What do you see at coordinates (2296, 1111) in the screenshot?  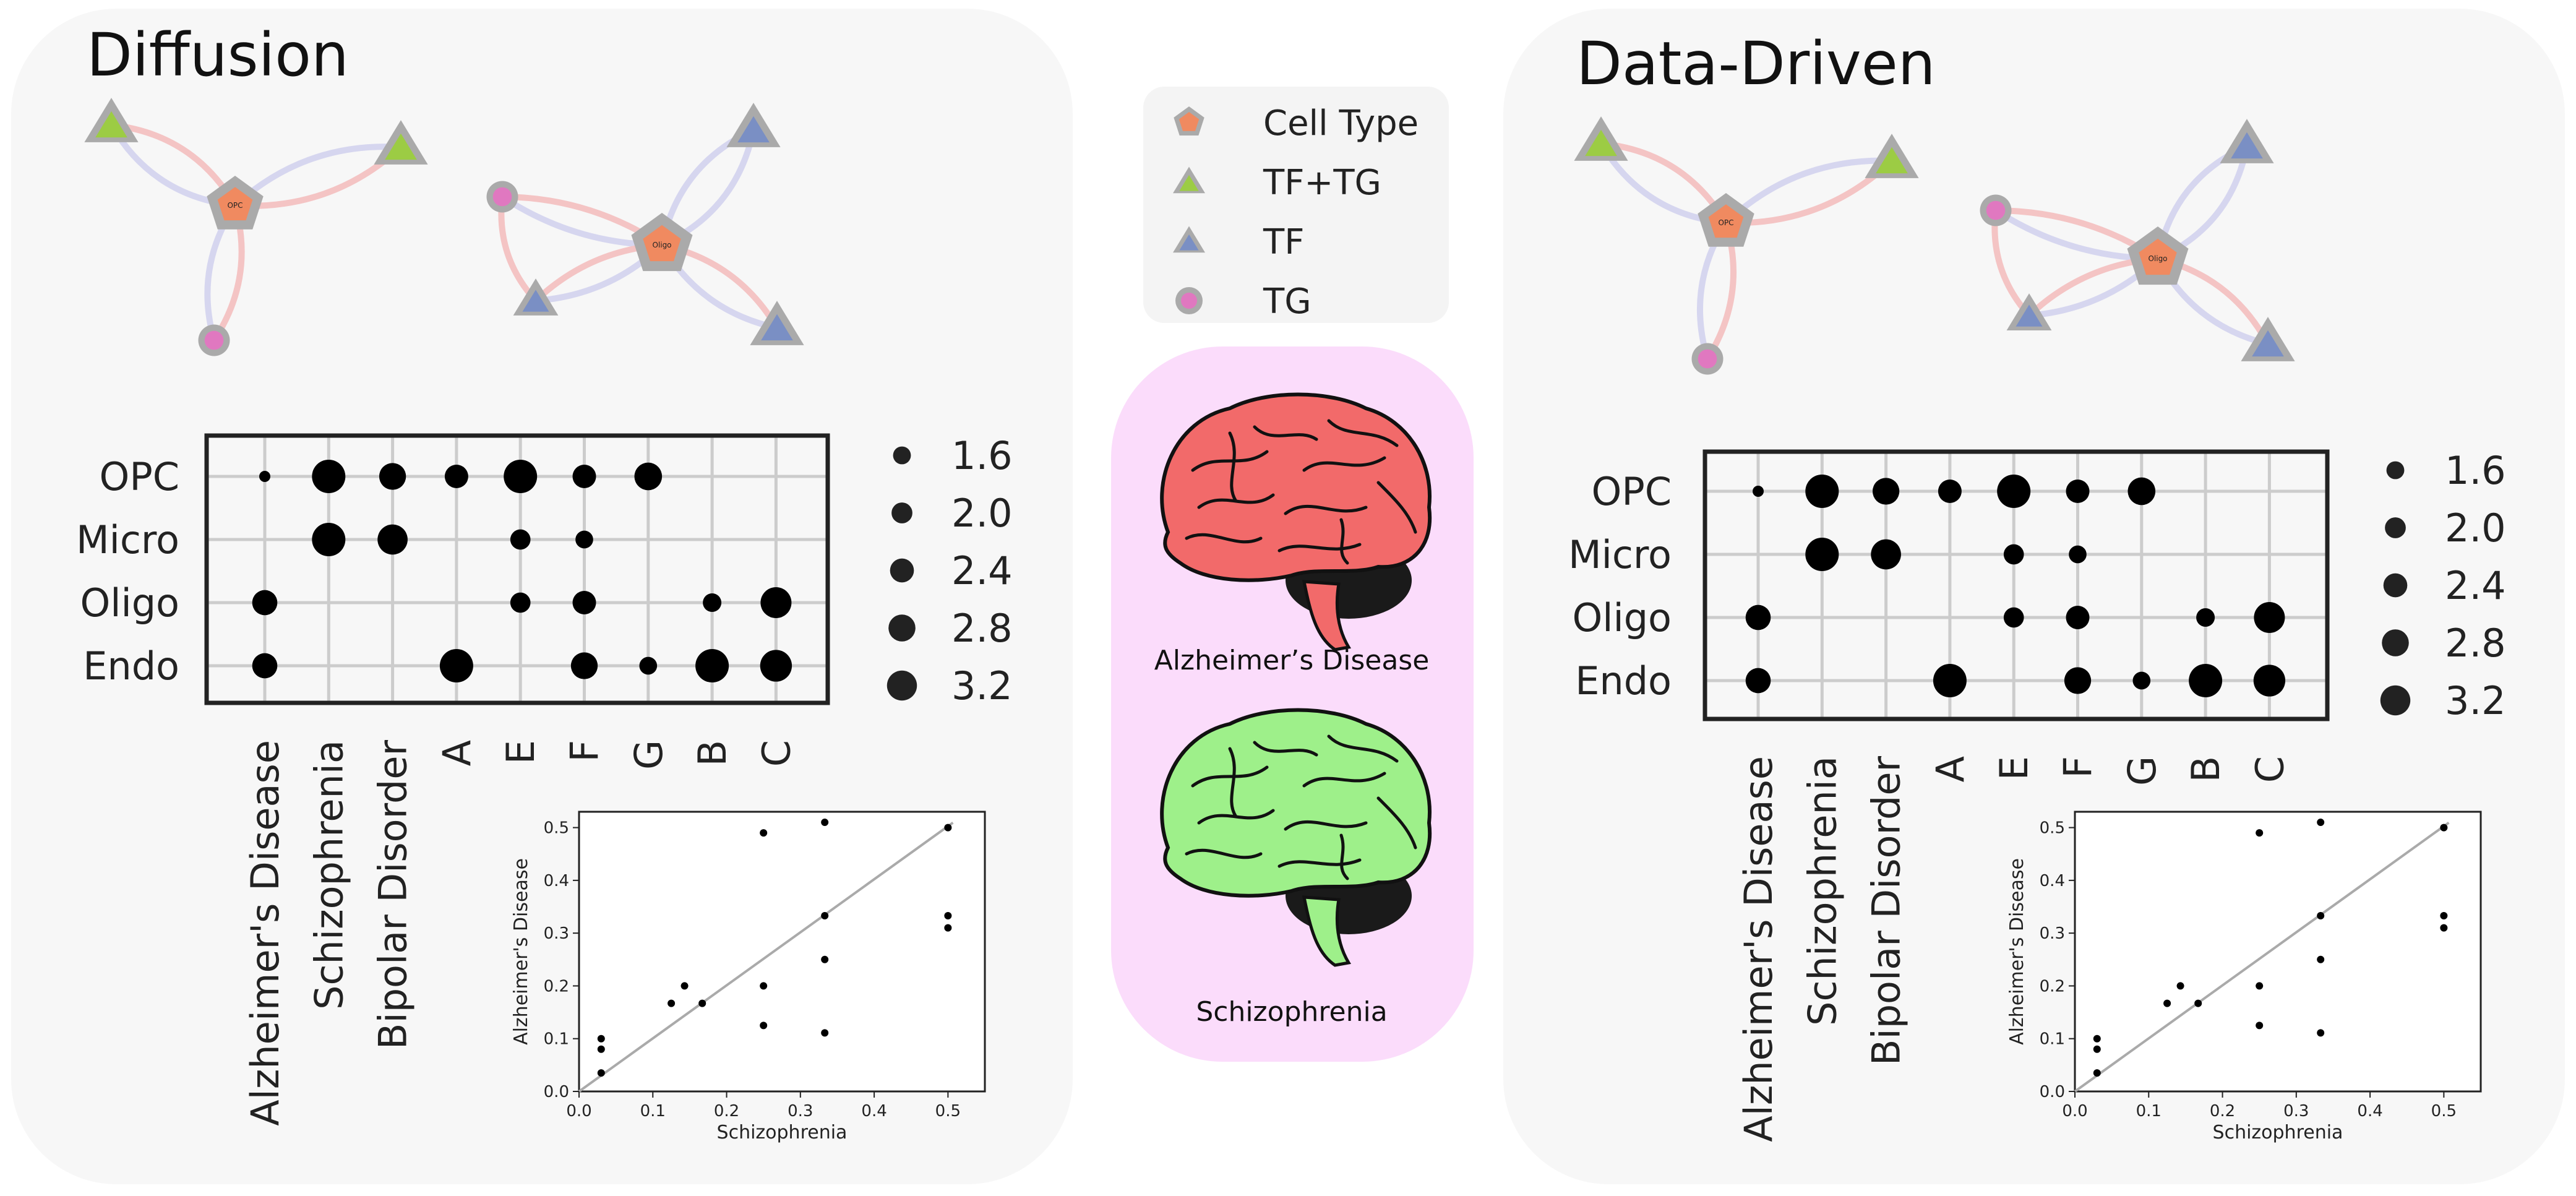 I see `x-tick-label: 0.3` at bounding box center [2296, 1111].